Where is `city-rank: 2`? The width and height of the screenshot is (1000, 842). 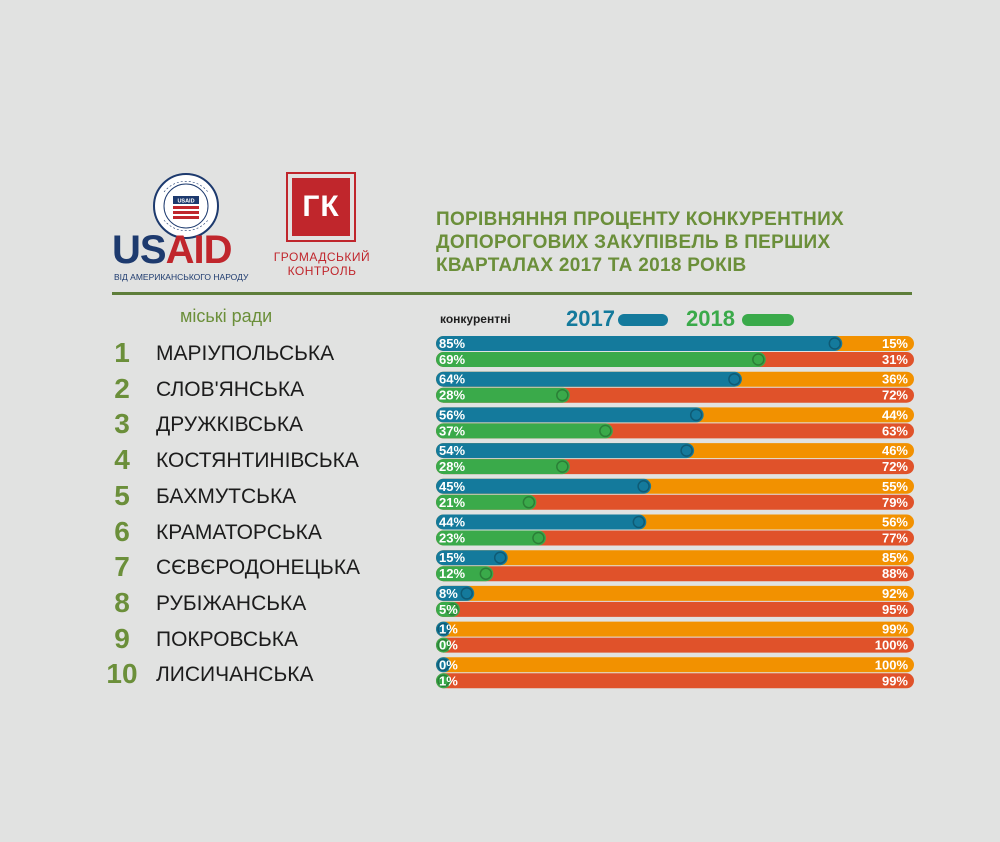
city-rank: 2 is located at coordinates (122, 388).